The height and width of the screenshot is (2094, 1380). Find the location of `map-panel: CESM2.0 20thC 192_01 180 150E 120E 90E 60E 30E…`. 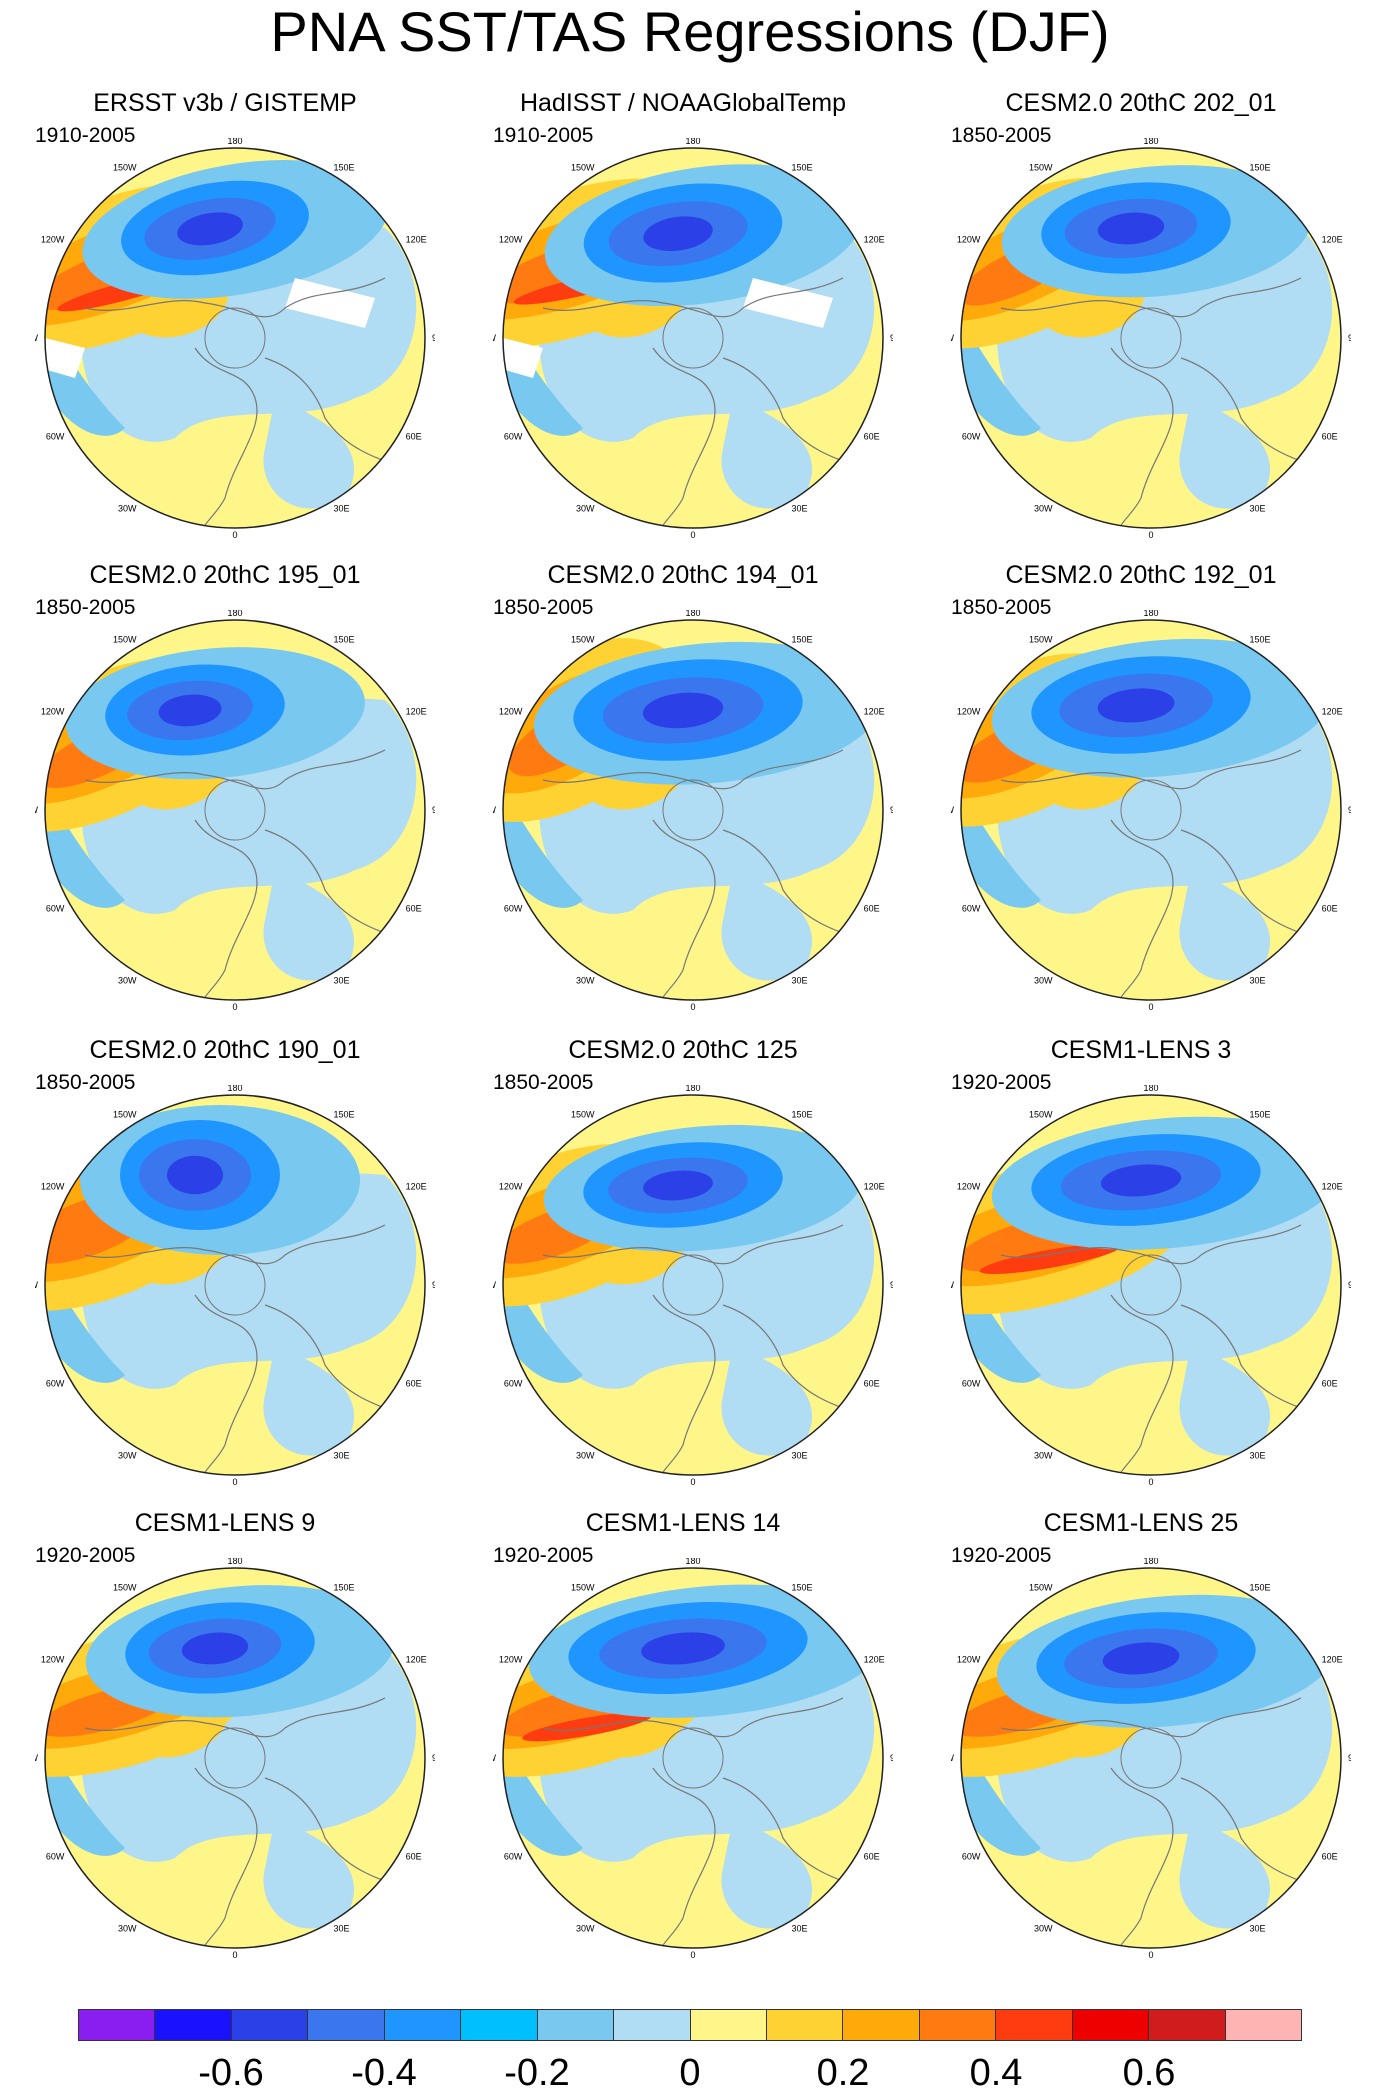

map-panel: CESM2.0 20thC 192_01 180 150E 120E 90E 60E 30E… is located at coordinates (1141, 795).